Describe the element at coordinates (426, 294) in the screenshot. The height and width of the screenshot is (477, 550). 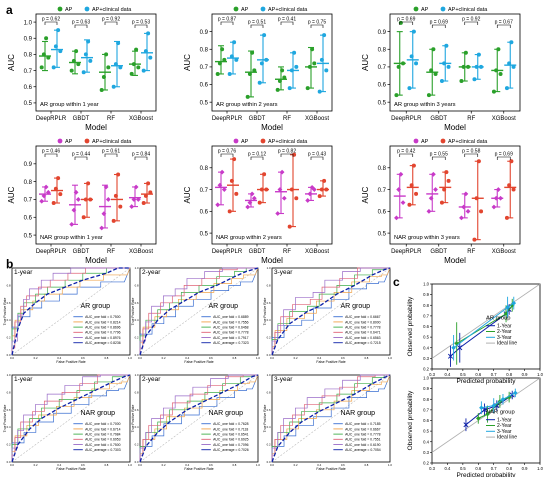
I see `y-tick-label: 0.9` at that location.